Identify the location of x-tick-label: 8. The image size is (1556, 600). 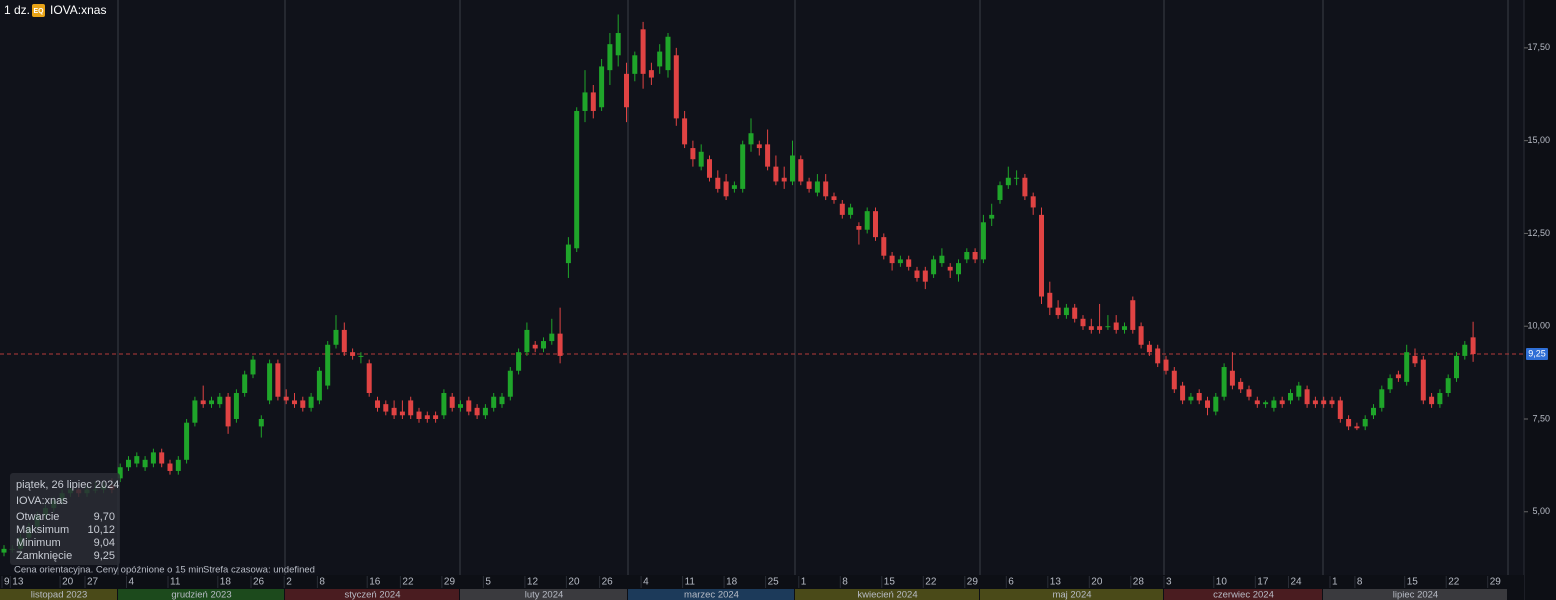
(1360, 582).